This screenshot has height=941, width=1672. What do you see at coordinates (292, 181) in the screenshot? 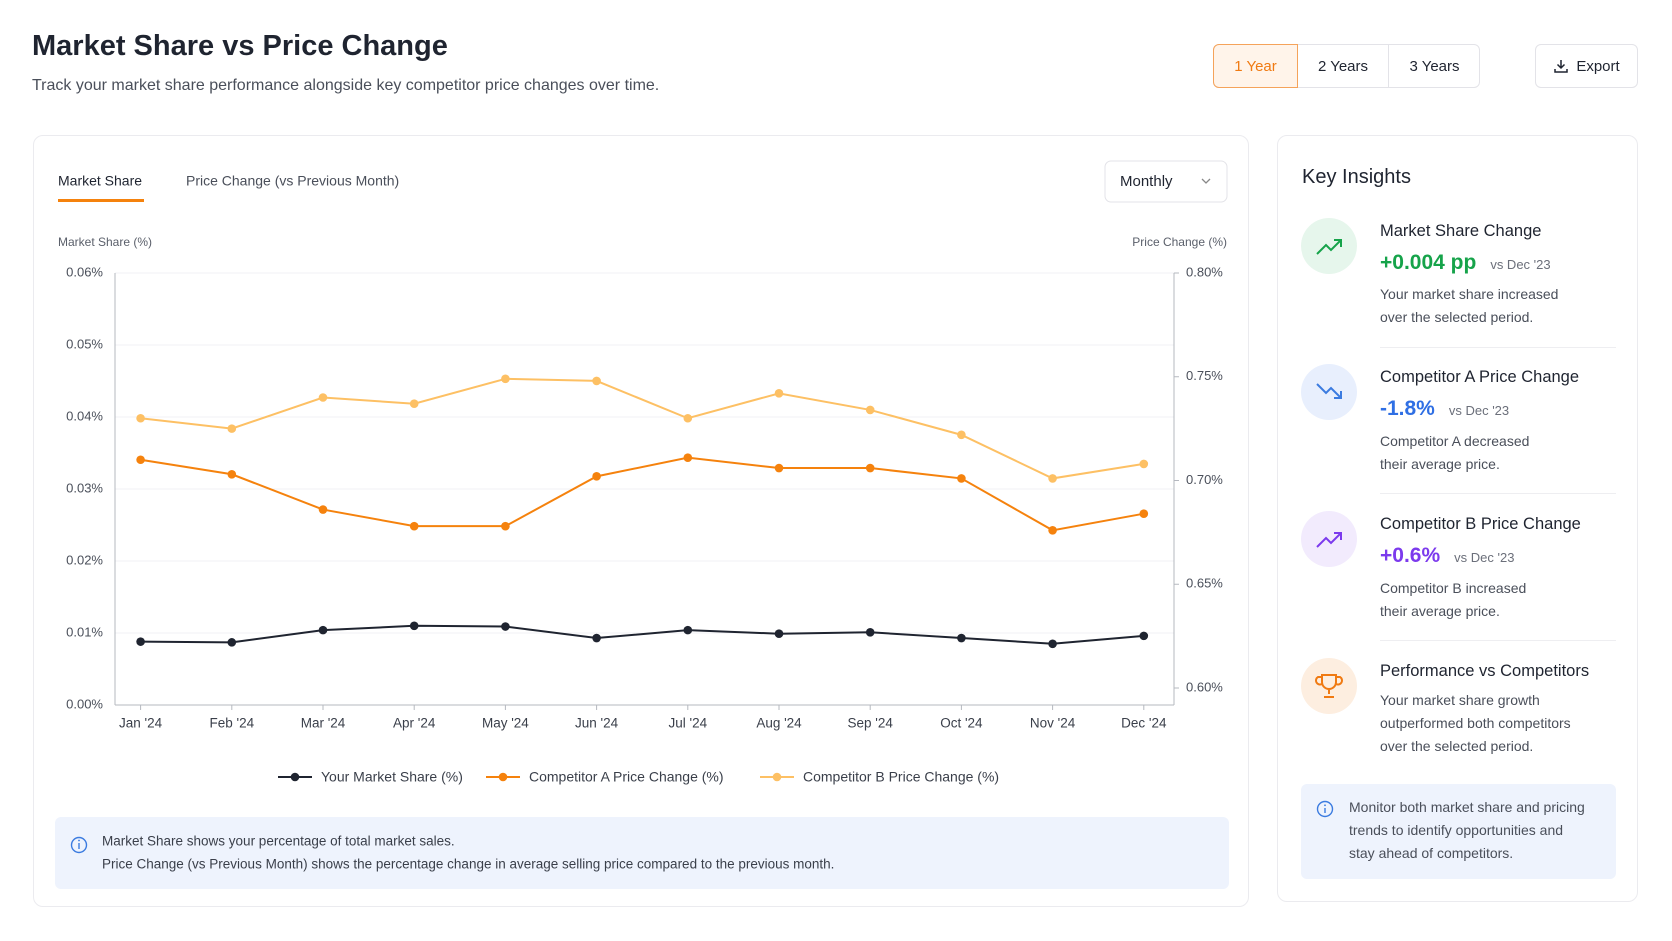
I see `tab: Price Change (vs Previous Month)` at bounding box center [292, 181].